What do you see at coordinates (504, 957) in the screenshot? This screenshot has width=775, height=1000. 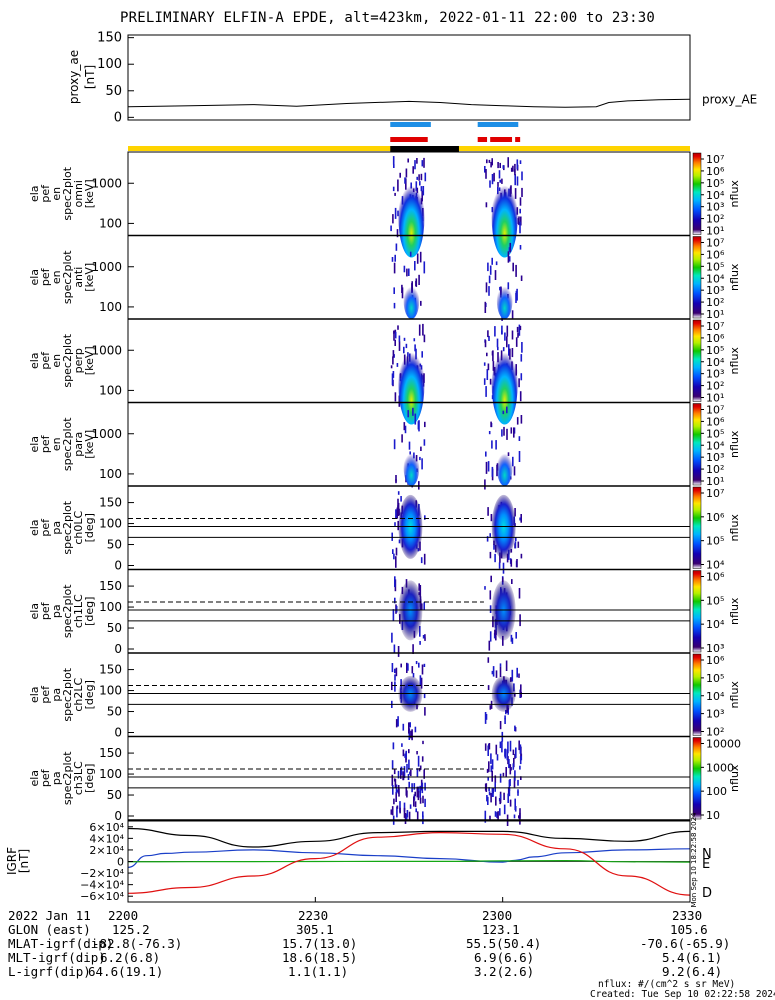 I see `mlt-v2: 6.9(6.6)` at bounding box center [504, 957].